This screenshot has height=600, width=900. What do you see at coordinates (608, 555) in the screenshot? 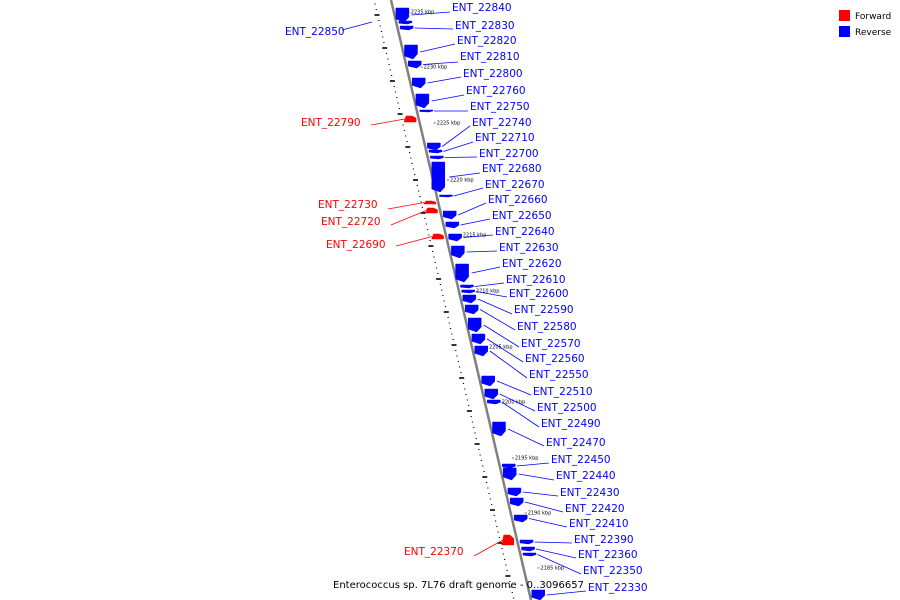
I see `gene-label-ent-22360: ENT_22360` at bounding box center [608, 555].